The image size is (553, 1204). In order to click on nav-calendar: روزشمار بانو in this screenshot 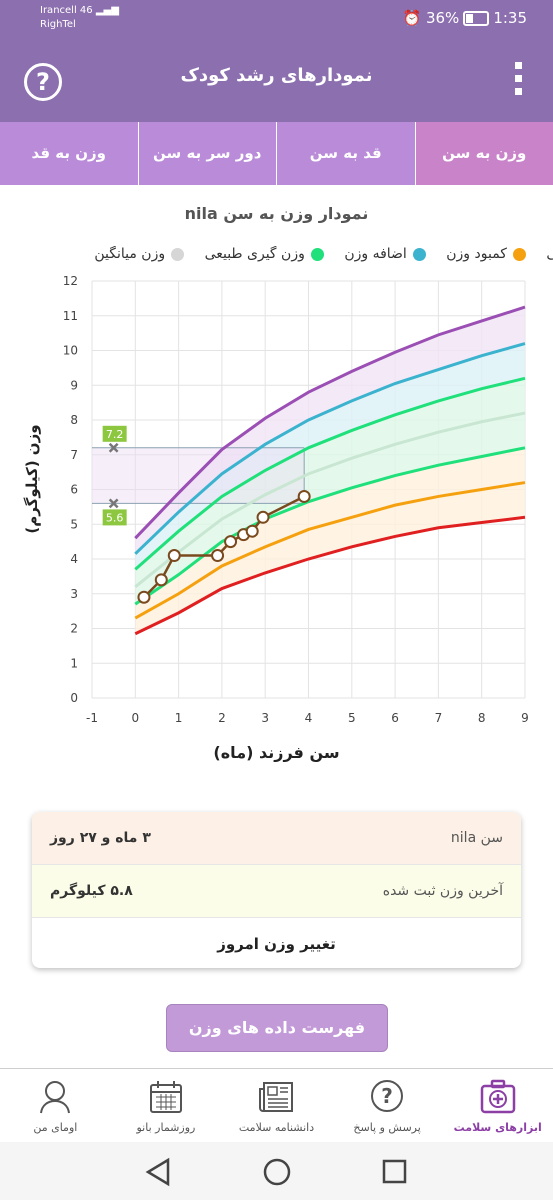, I will do `click(166, 1106)`.